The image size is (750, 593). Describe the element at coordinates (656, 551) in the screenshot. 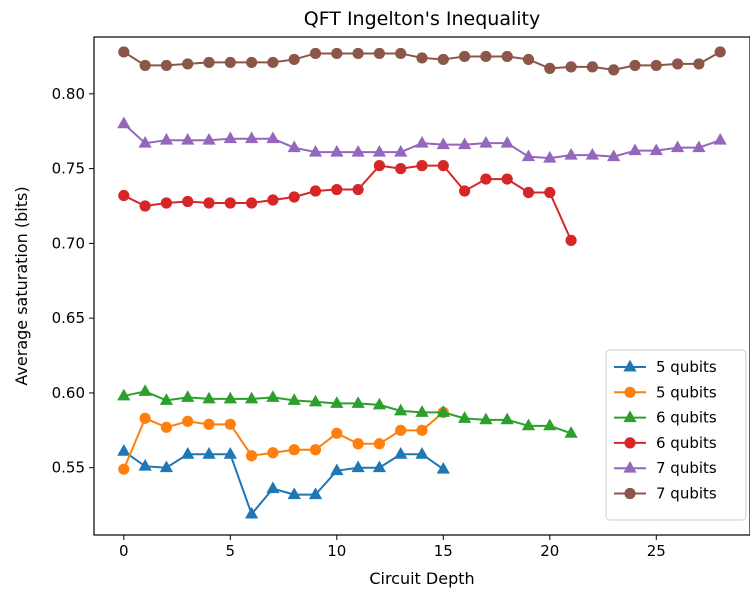

I see `x-tick-label: 25` at that location.